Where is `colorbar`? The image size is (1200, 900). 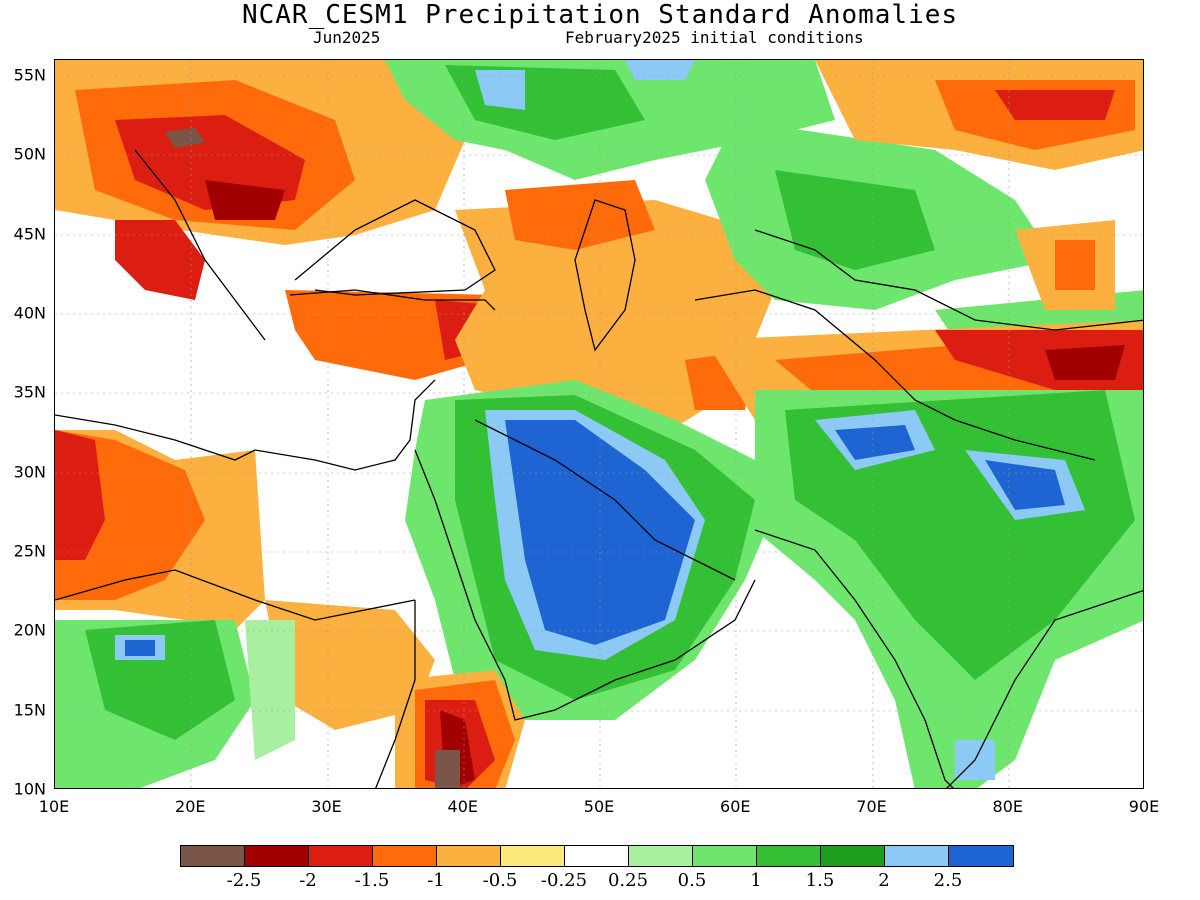 colorbar is located at coordinates (597, 856).